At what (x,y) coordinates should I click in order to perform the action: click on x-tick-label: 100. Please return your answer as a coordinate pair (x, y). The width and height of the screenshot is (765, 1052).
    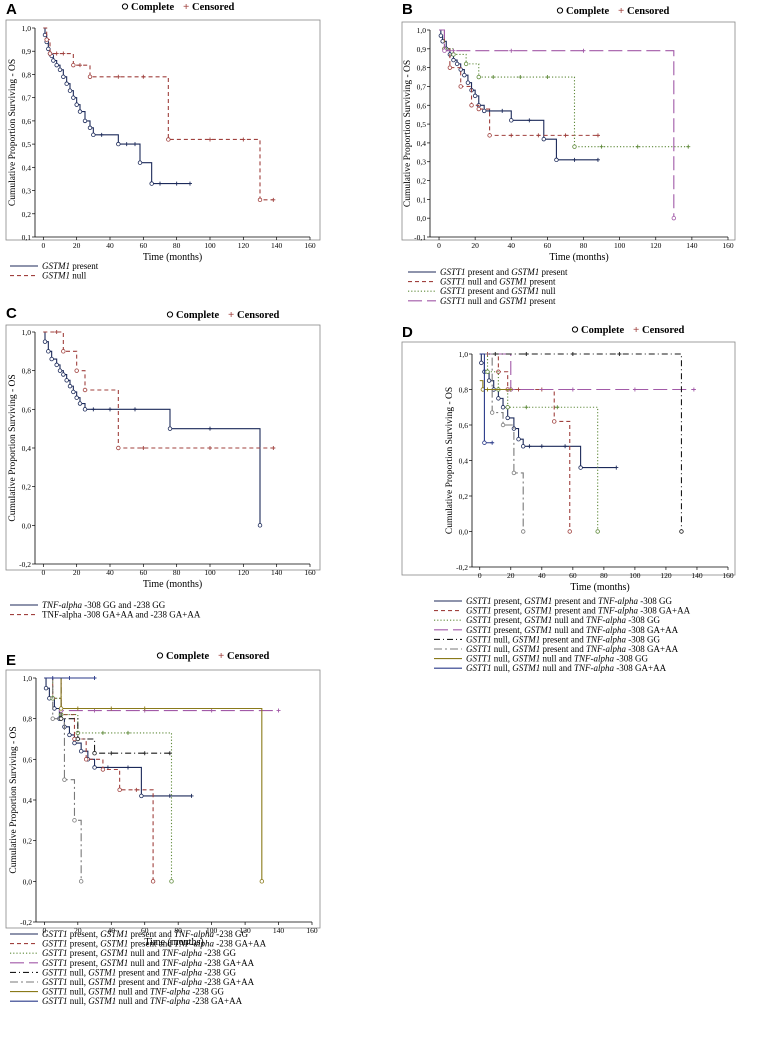
    Looking at the image, I should click on (212, 930).